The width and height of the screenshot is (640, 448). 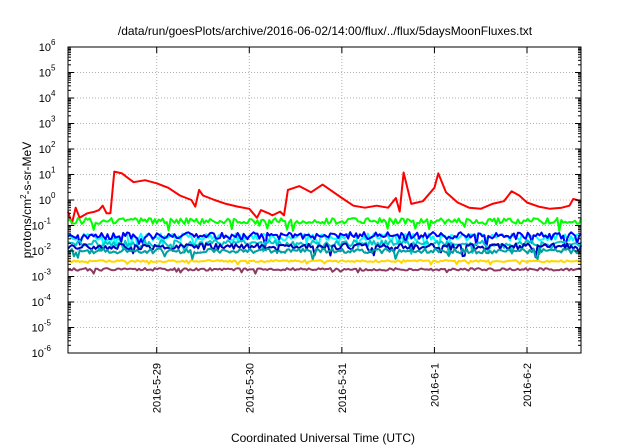 What do you see at coordinates (27, 228) in the screenshot?
I see `y-axis-label-prefix: protons/cm` at bounding box center [27, 228].